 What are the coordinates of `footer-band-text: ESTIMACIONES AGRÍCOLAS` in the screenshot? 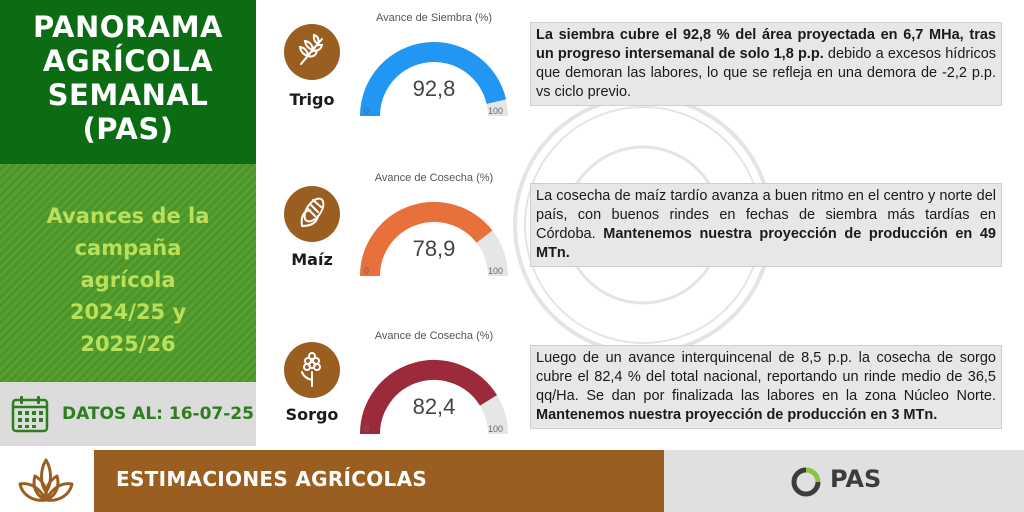 It's located at (272, 479).